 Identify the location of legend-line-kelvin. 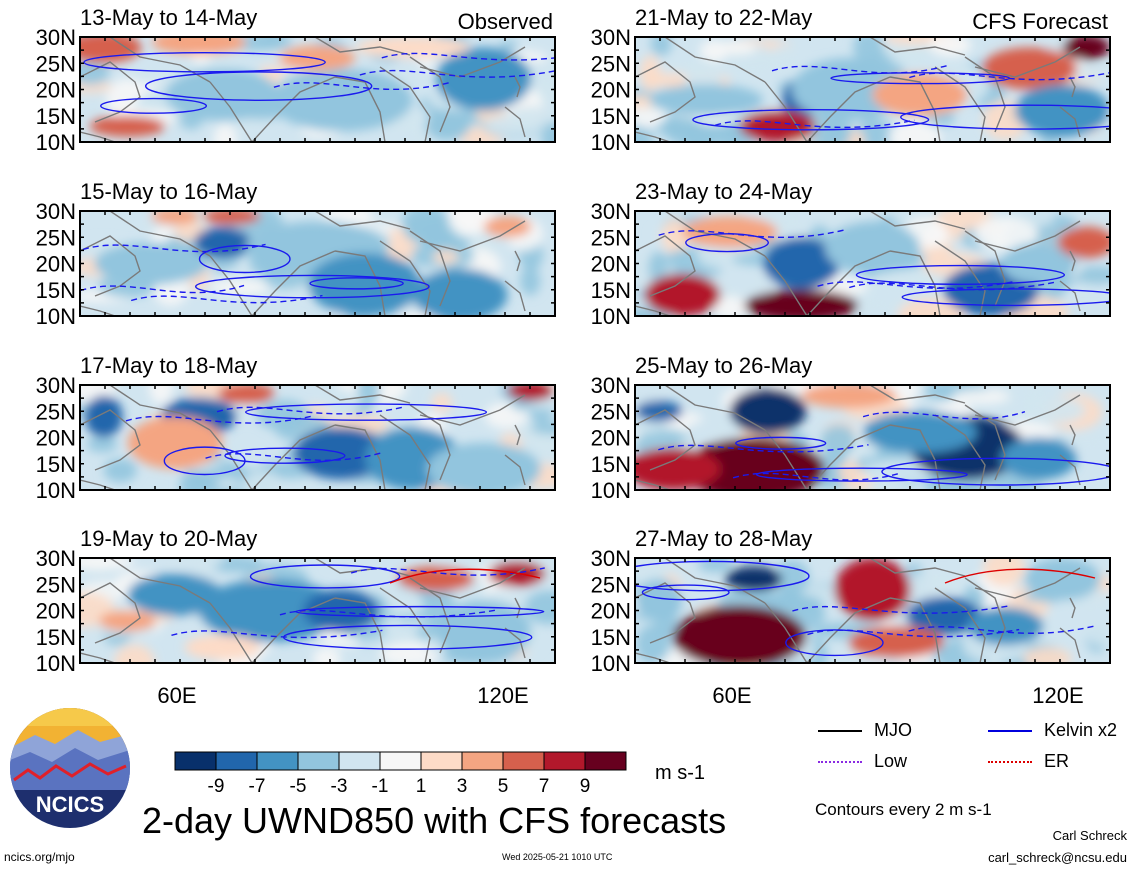
(1010, 730).